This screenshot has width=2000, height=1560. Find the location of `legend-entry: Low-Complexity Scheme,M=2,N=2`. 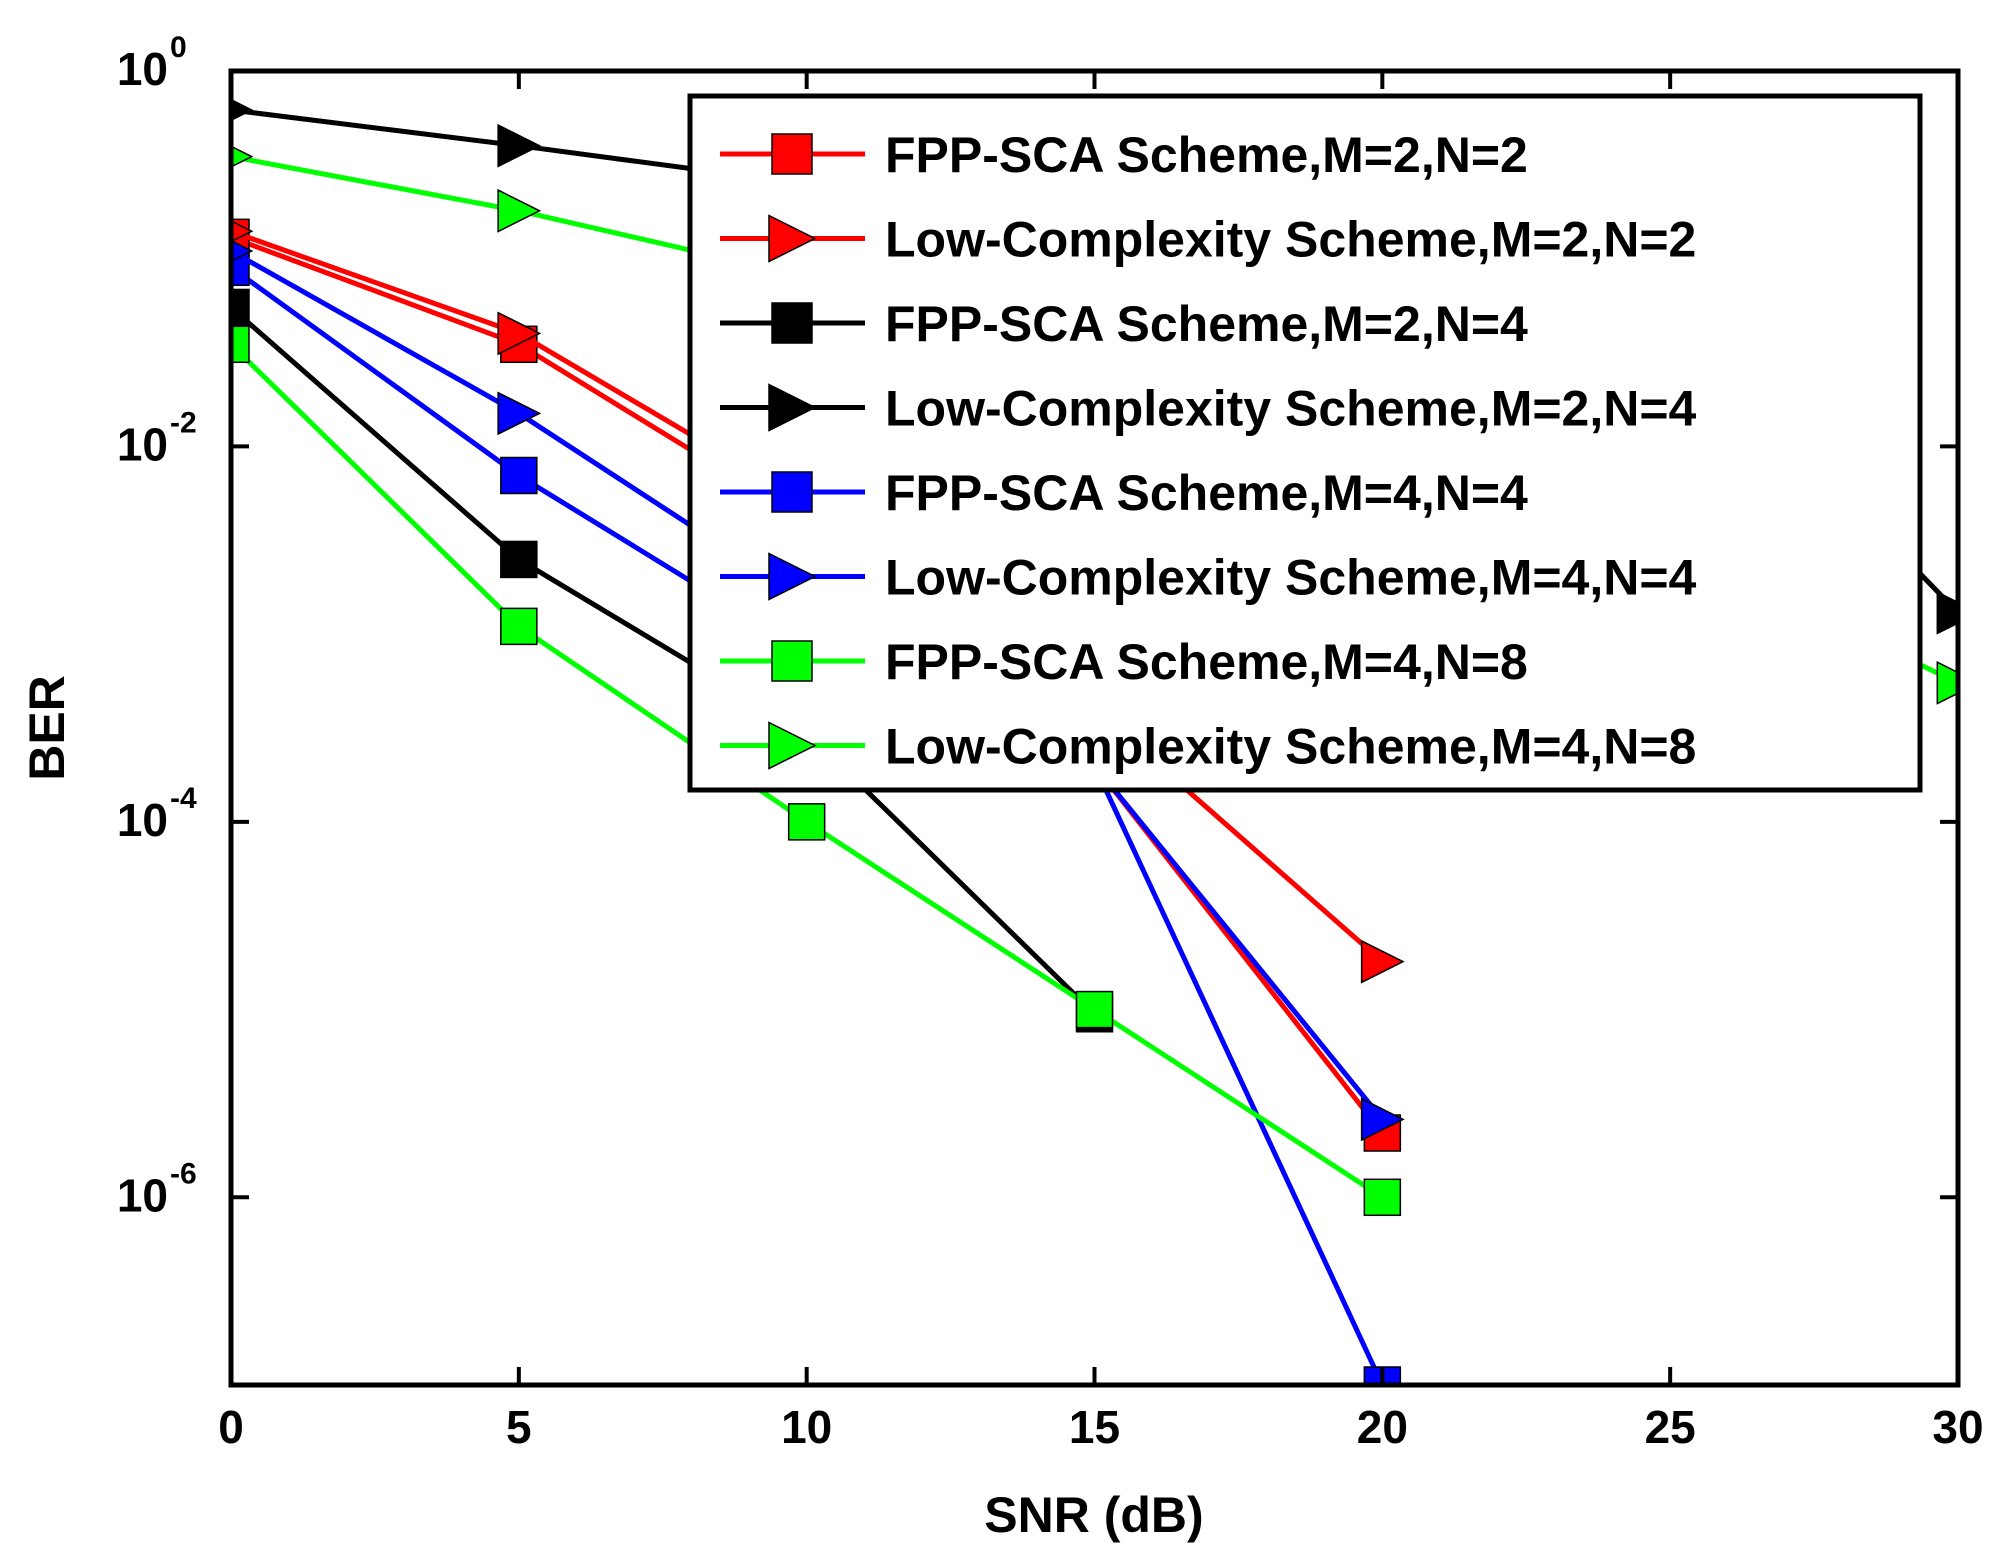

legend-entry: Low-Complexity Scheme,M=2,N=2 is located at coordinates (1208, 240).